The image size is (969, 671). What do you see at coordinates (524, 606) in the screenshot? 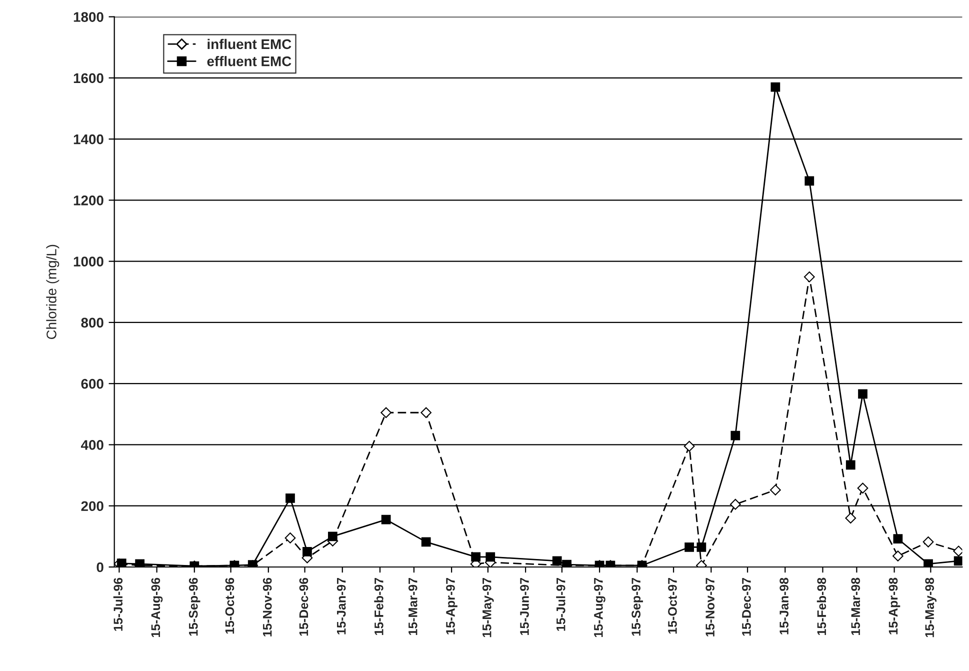
I see `x-tick-label: 15-Jun-97` at bounding box center [524, 606].